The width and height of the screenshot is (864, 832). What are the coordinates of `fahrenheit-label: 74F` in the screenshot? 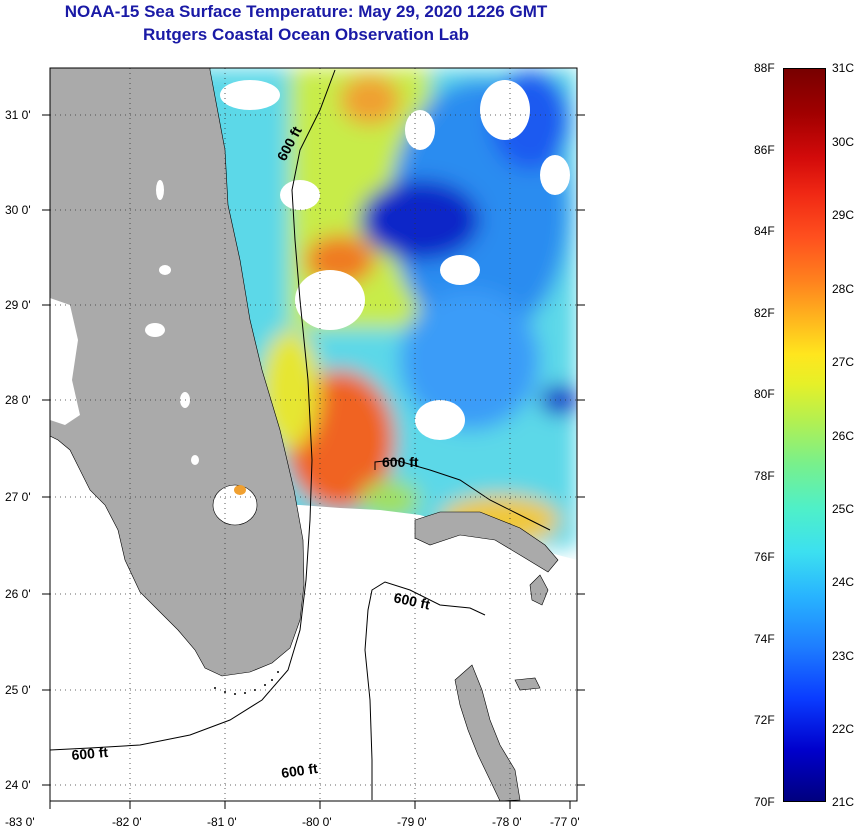 It's located at (764, 639).